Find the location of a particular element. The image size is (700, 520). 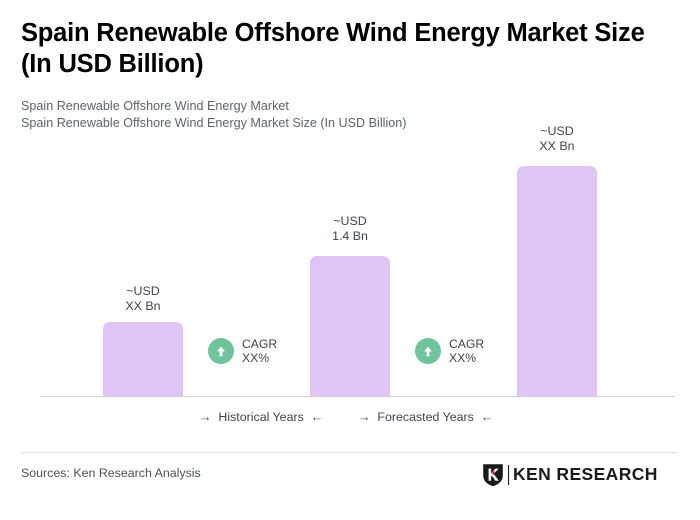

cagr-badge-1: CAGR XX% is located at coordinates (242, 351).